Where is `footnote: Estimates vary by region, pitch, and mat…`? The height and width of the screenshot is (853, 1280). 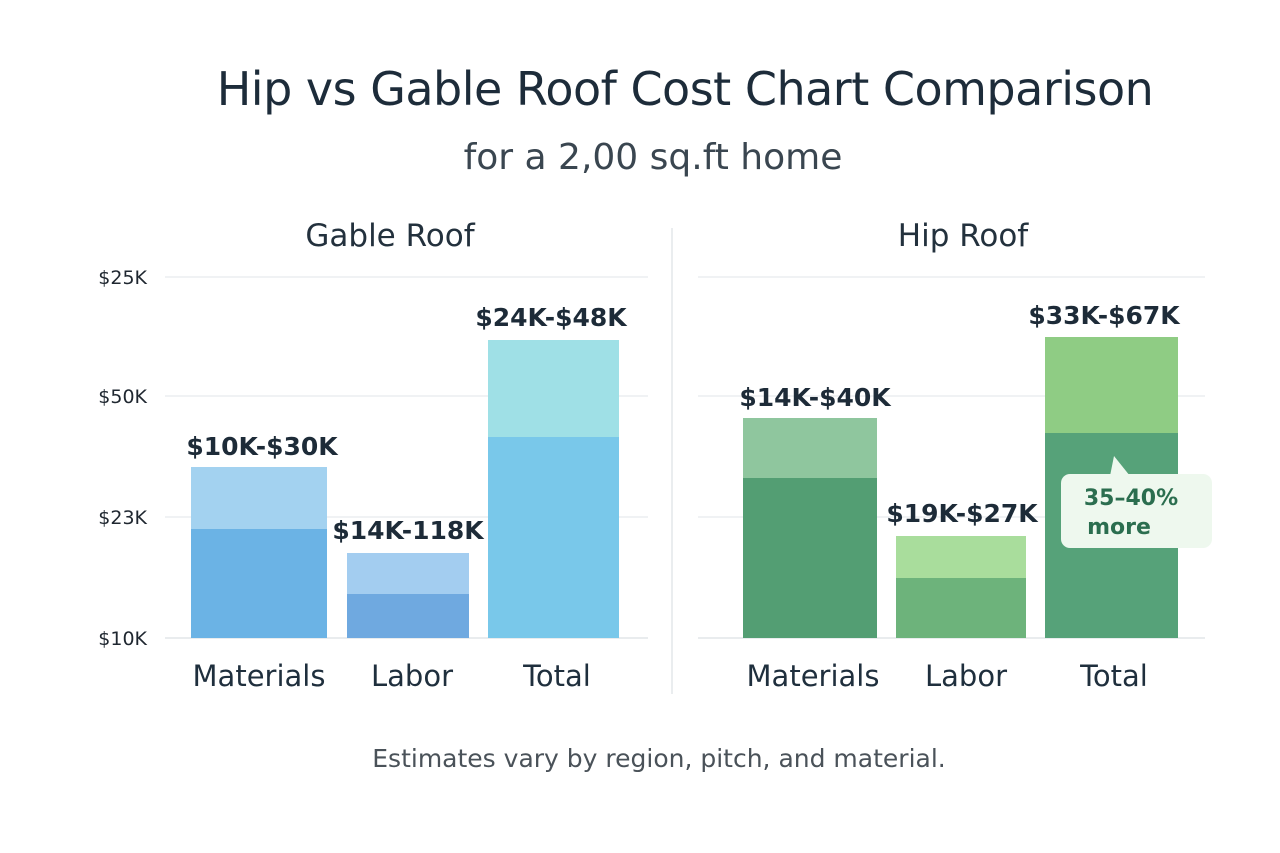 footnote: Estimates vary by region, pitch, and mat… is located at coordinates (659, 758).